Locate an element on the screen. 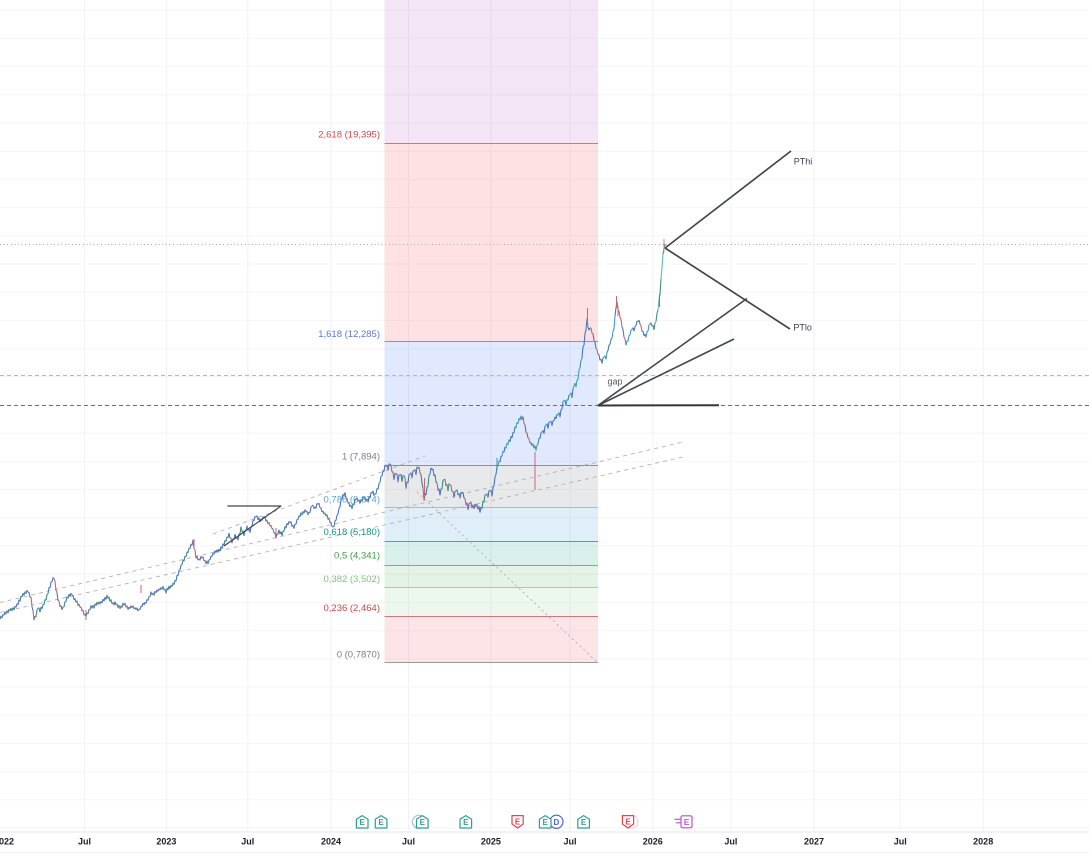 The height and width of the screenshot is (867, 1089). svg-text: 0,236 (2,464) is located at coordinates (351, 608).